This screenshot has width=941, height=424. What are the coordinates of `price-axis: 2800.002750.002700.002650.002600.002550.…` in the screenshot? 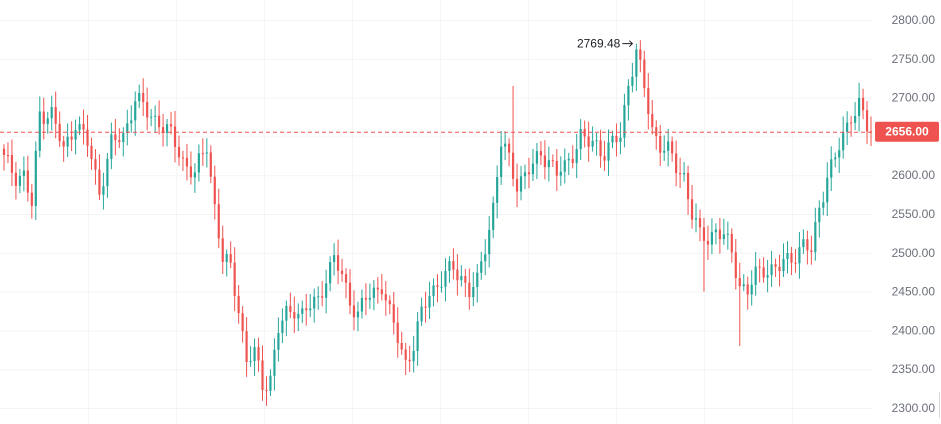 It's located at (914, 214).